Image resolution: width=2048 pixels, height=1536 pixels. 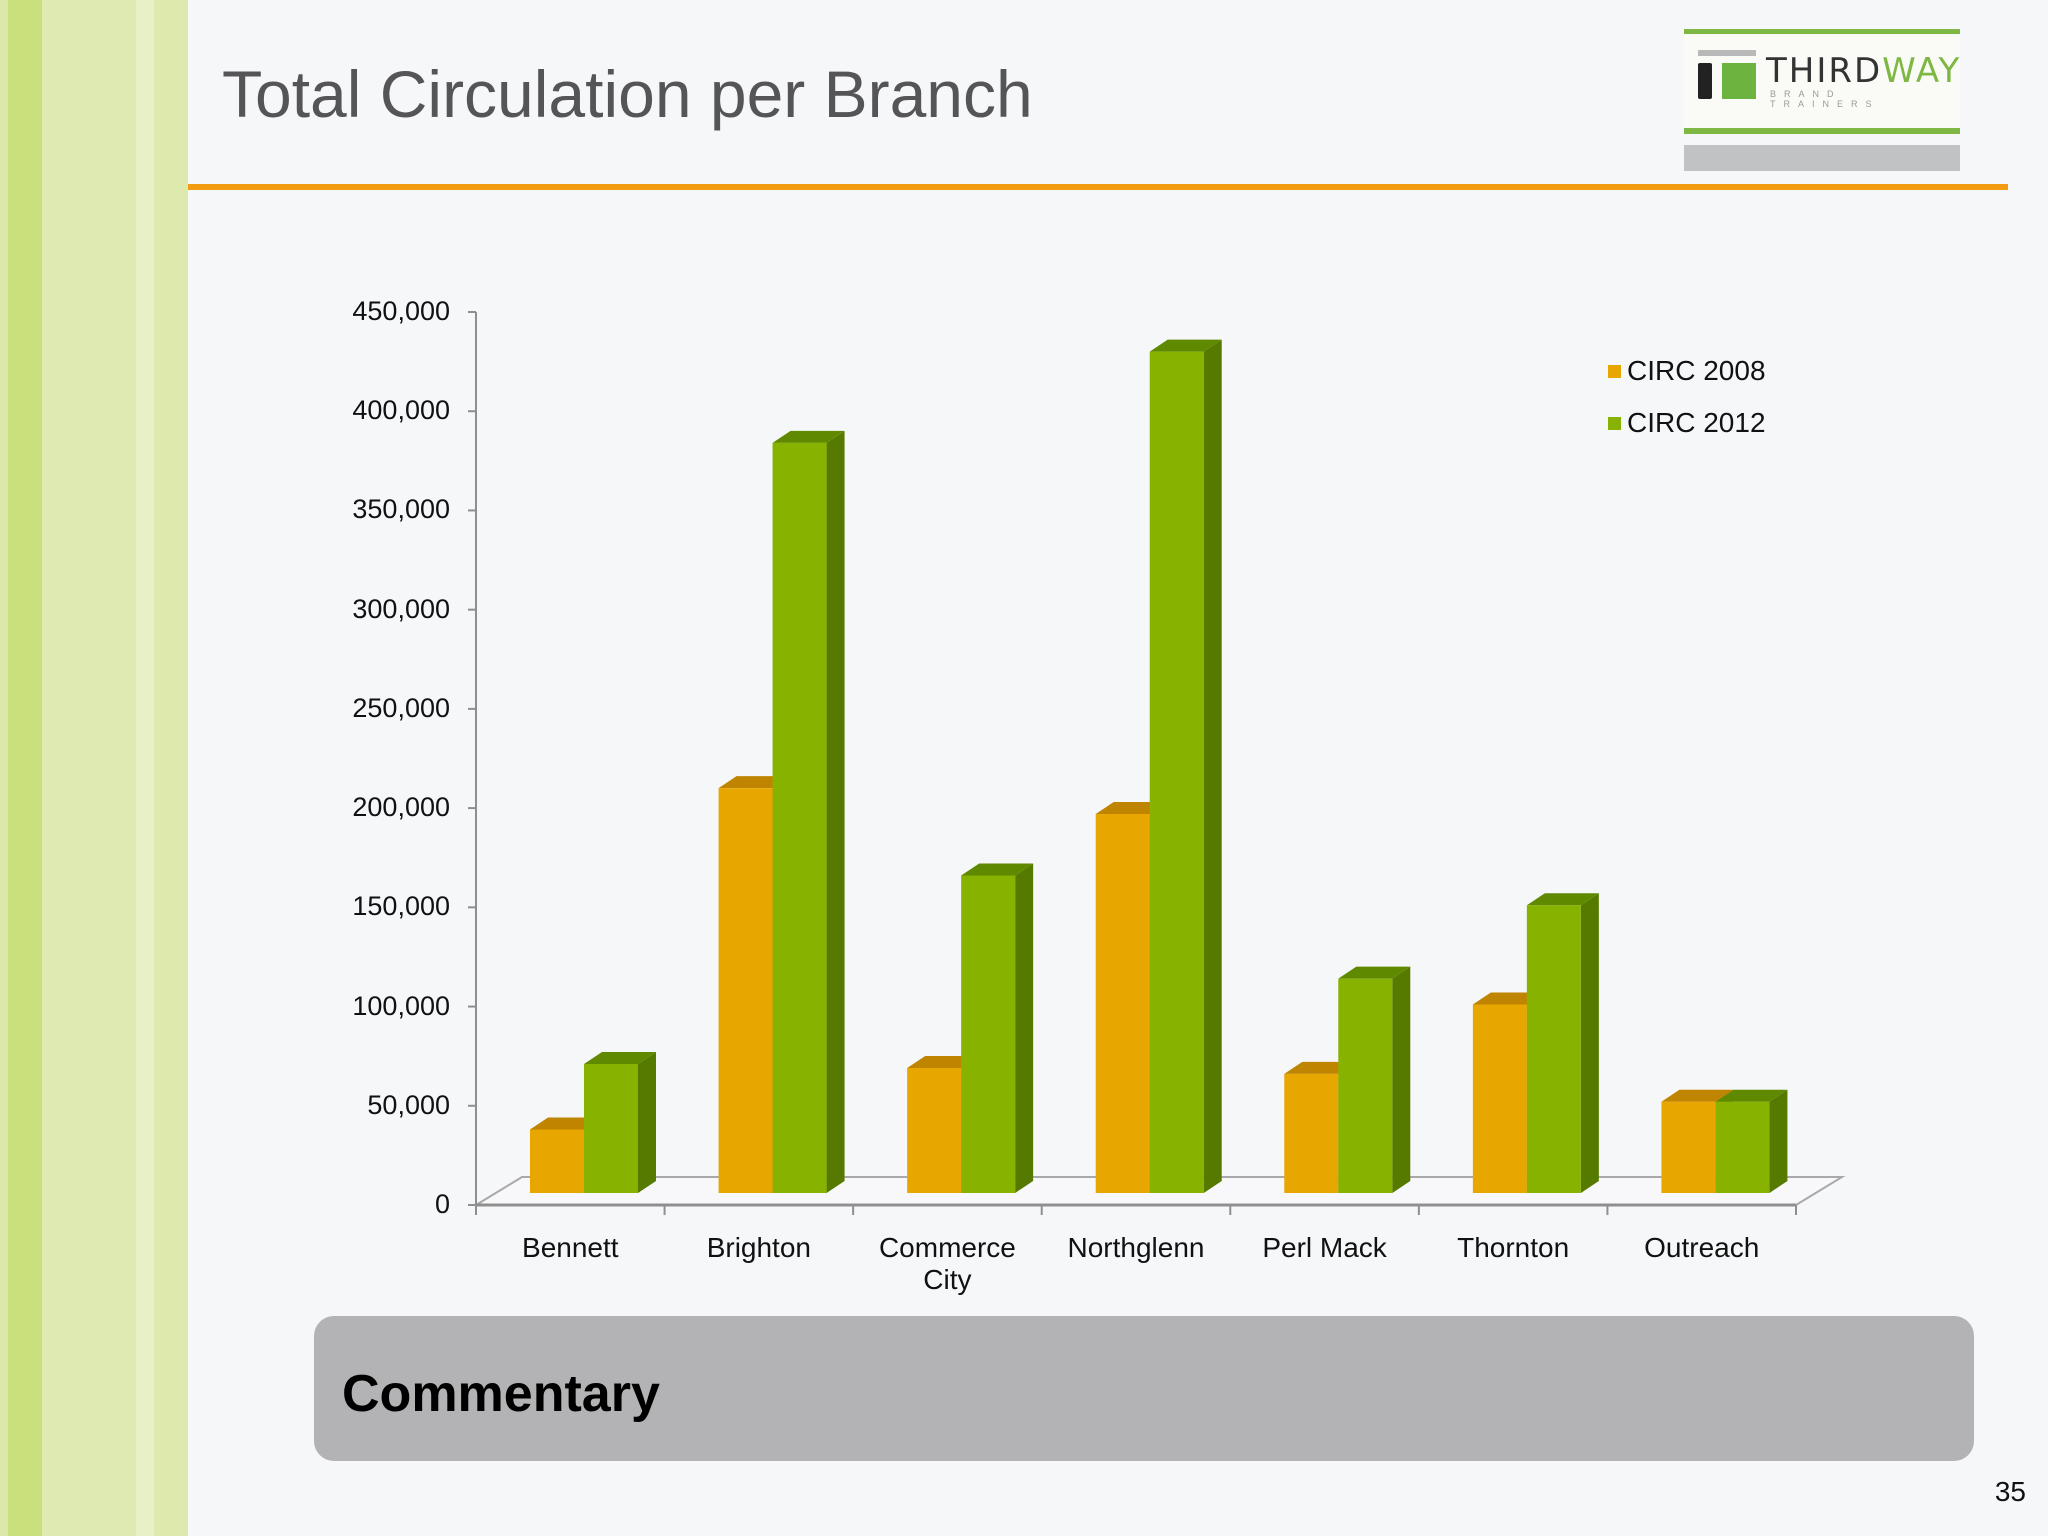 What do you see at coordinates (1705, 81) in the screenshot?
I see `logo-mark-block-icon` at bounding box center [1705, 81].